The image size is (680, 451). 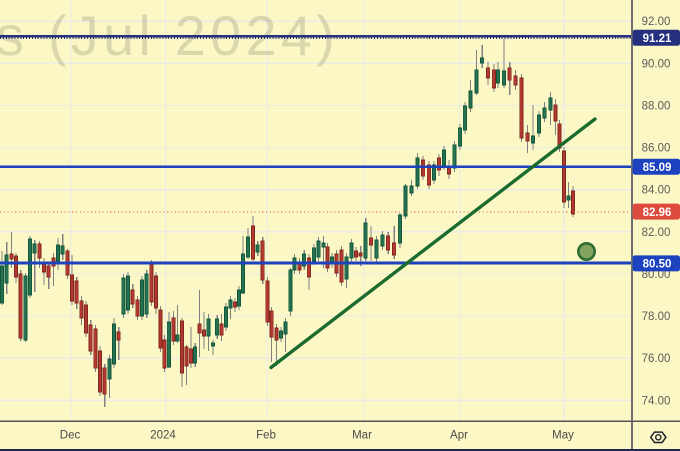 I want to click on svg-text: 76.00, so click(x=656, y=359).